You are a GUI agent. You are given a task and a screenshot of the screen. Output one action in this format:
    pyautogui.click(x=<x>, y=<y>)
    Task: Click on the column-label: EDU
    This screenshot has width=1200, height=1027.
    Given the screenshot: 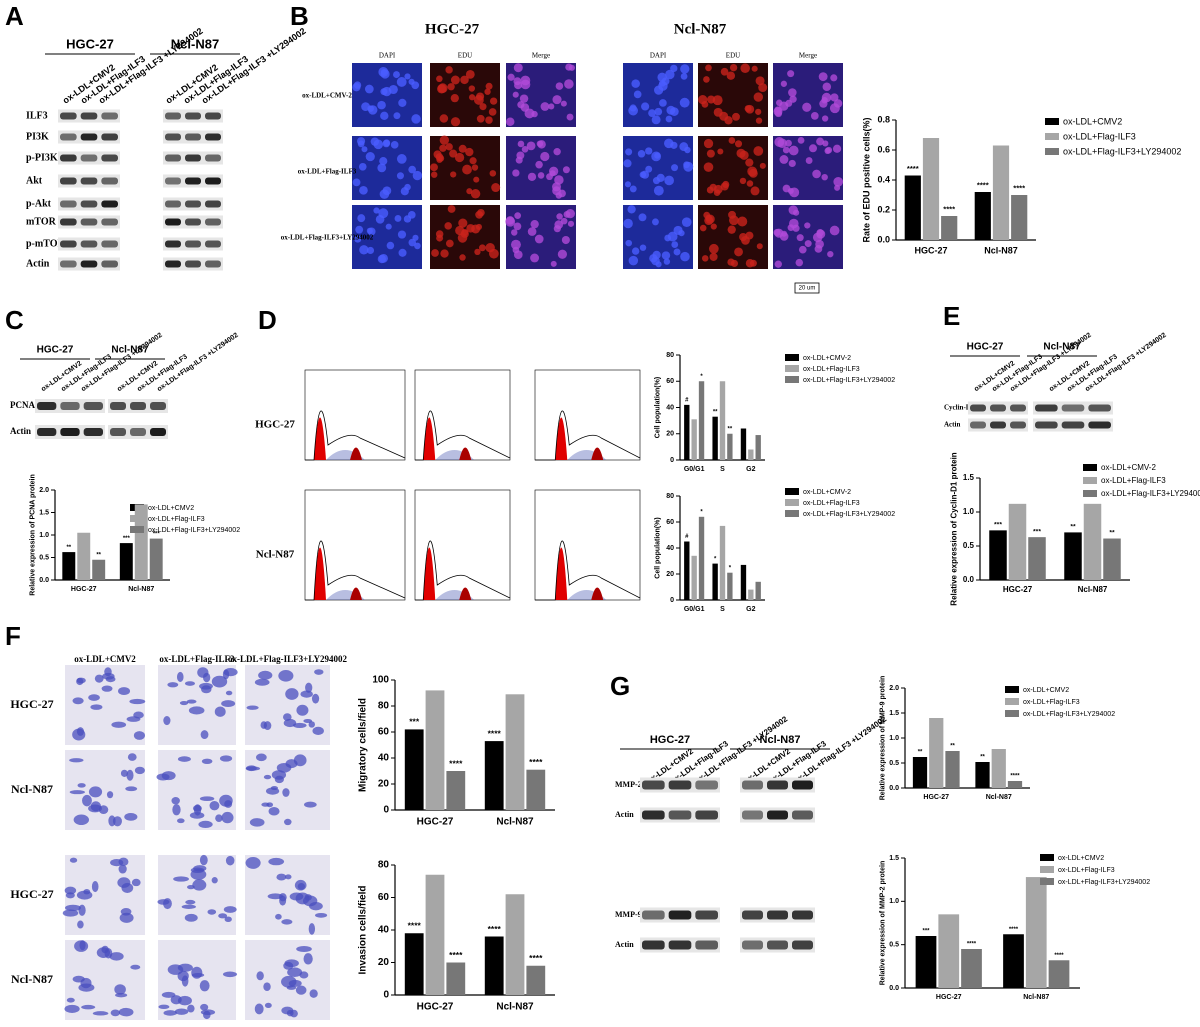 What is the action you would take?
    pyautogui.click(x=465, y=56)
    